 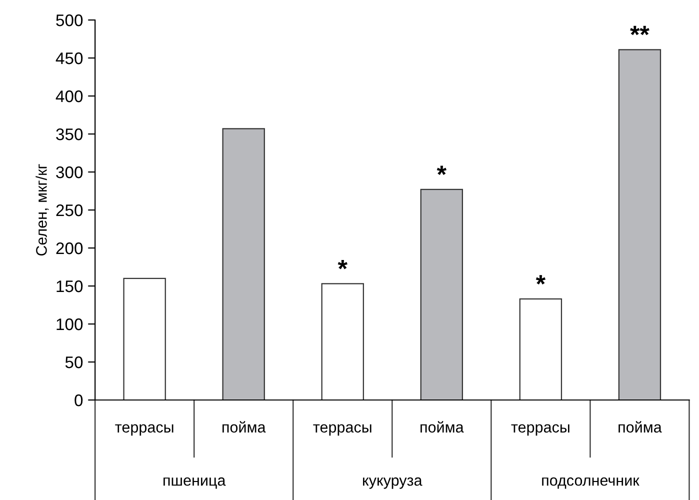 I want to click on y-tick-label: 50, so click(x=74, y=362).